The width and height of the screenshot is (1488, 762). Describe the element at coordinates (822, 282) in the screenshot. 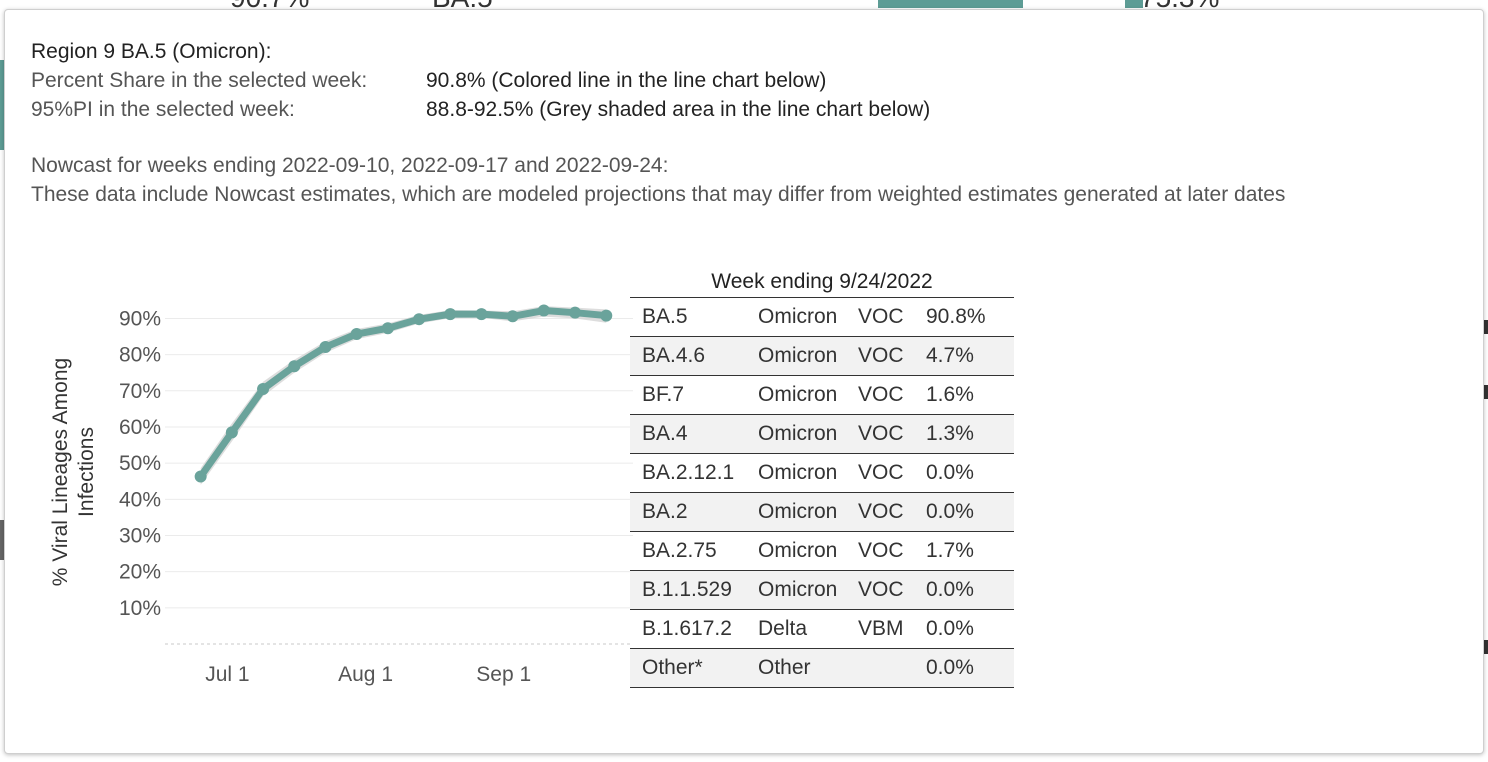

I see `table-title: Week ending 9/24/2022` at that location.